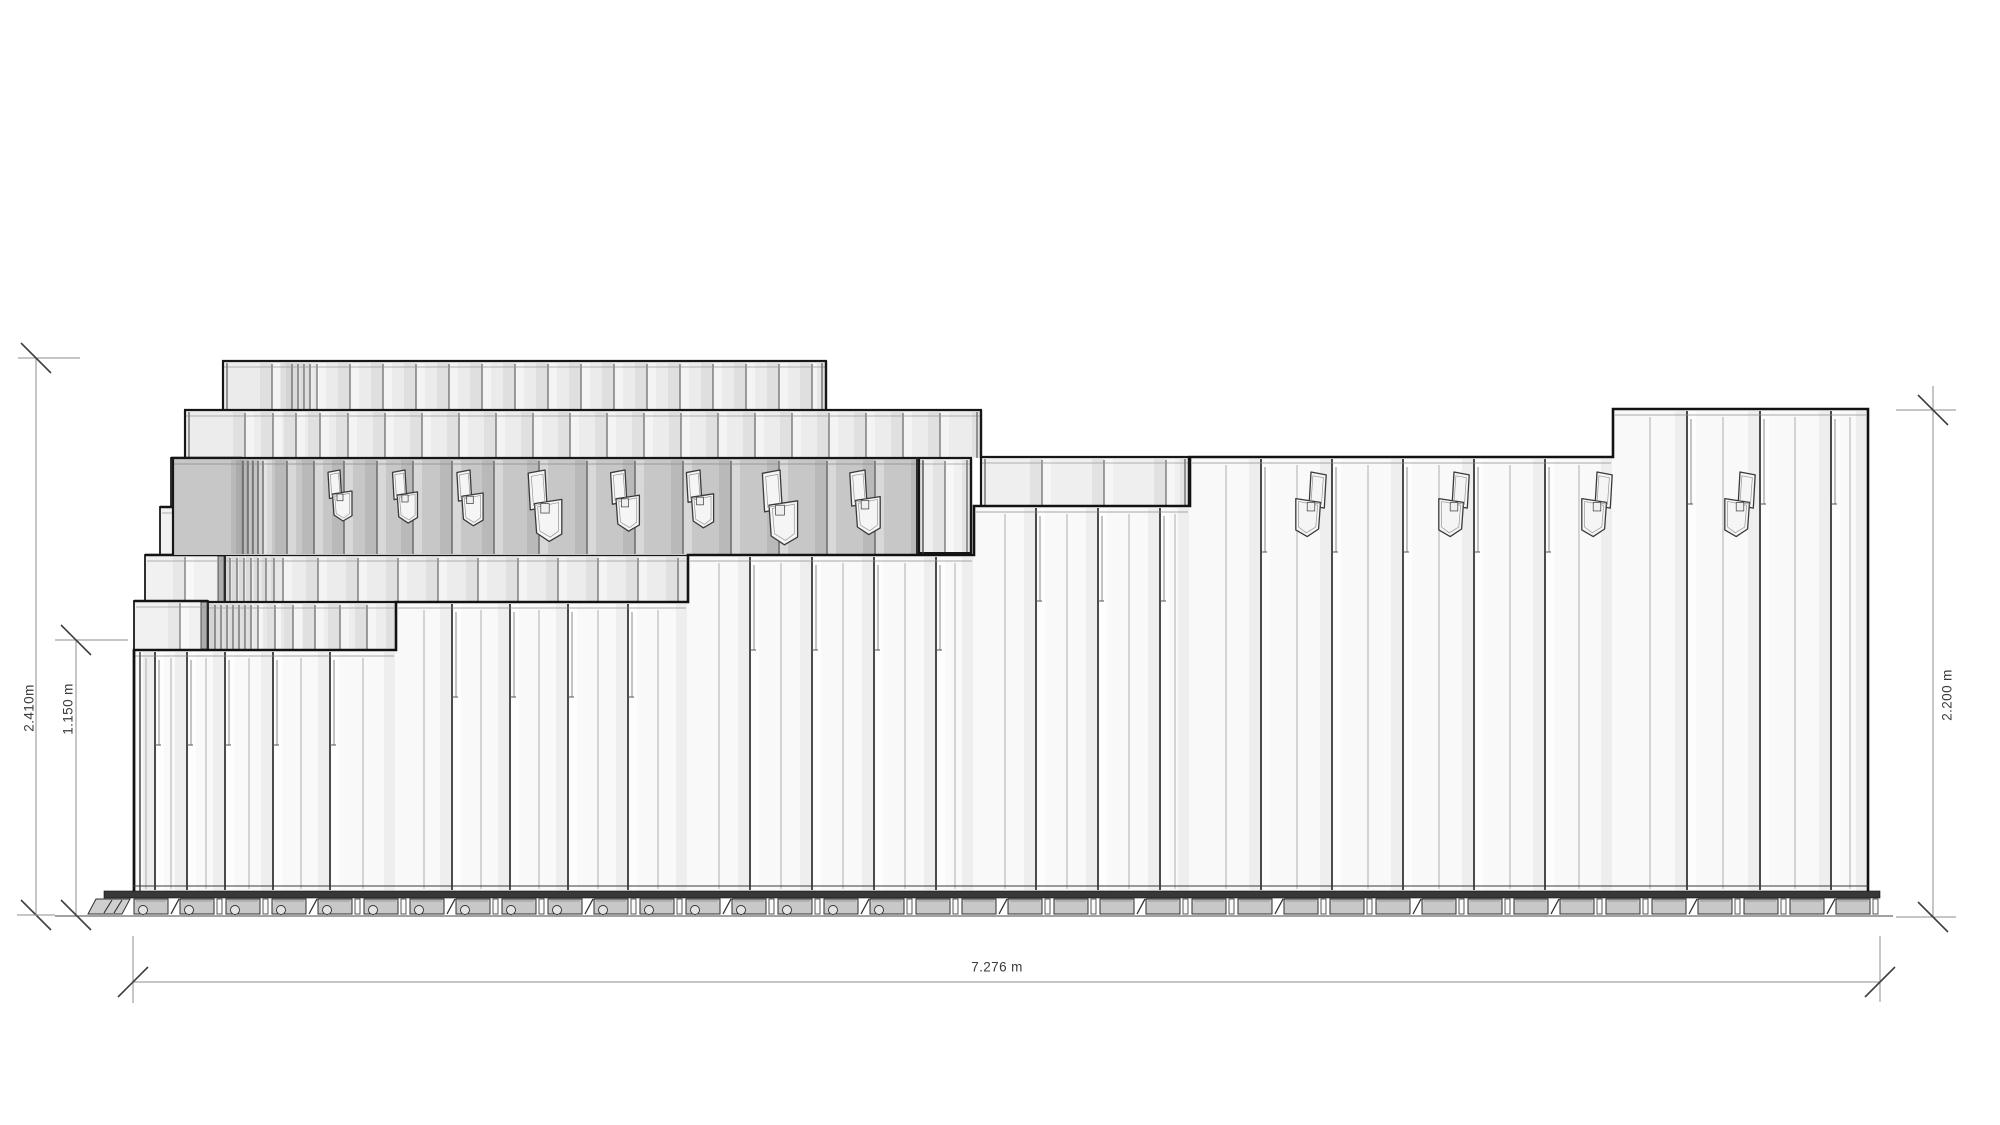  Describe the element at coordinates (1947, 695) in the screenshot. I see `dimension-label-height-right: 2.200 m` at that location.